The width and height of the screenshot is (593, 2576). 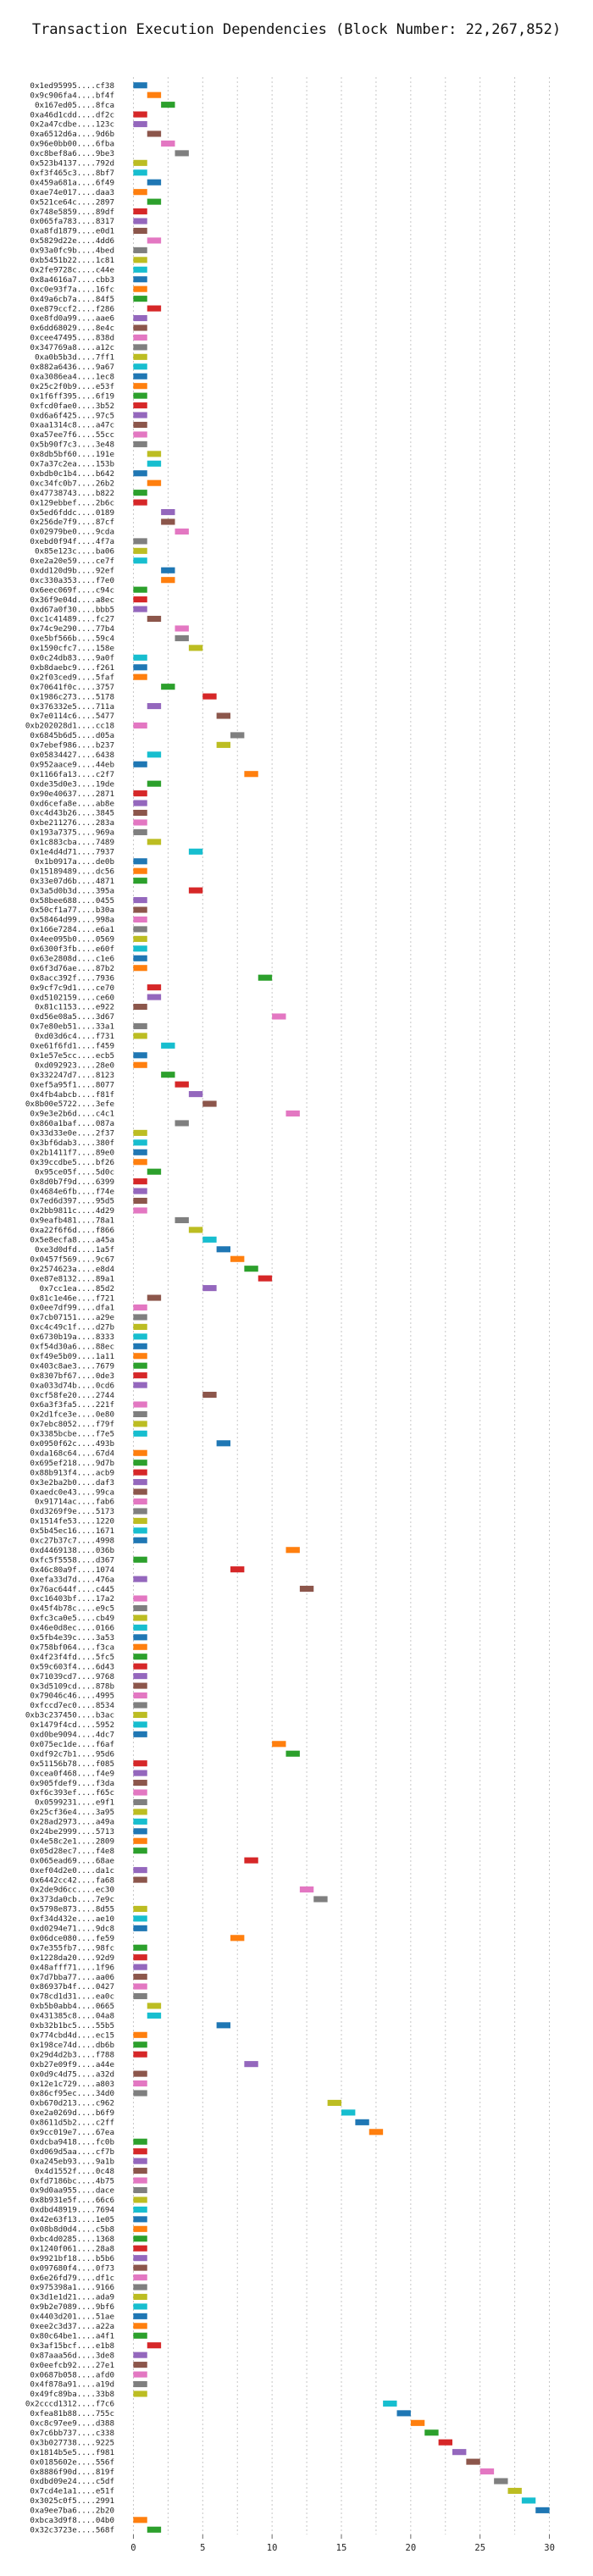 I want to click on y-tick-label: 0x8886f90d....819f, so click(x=72, y=2472).